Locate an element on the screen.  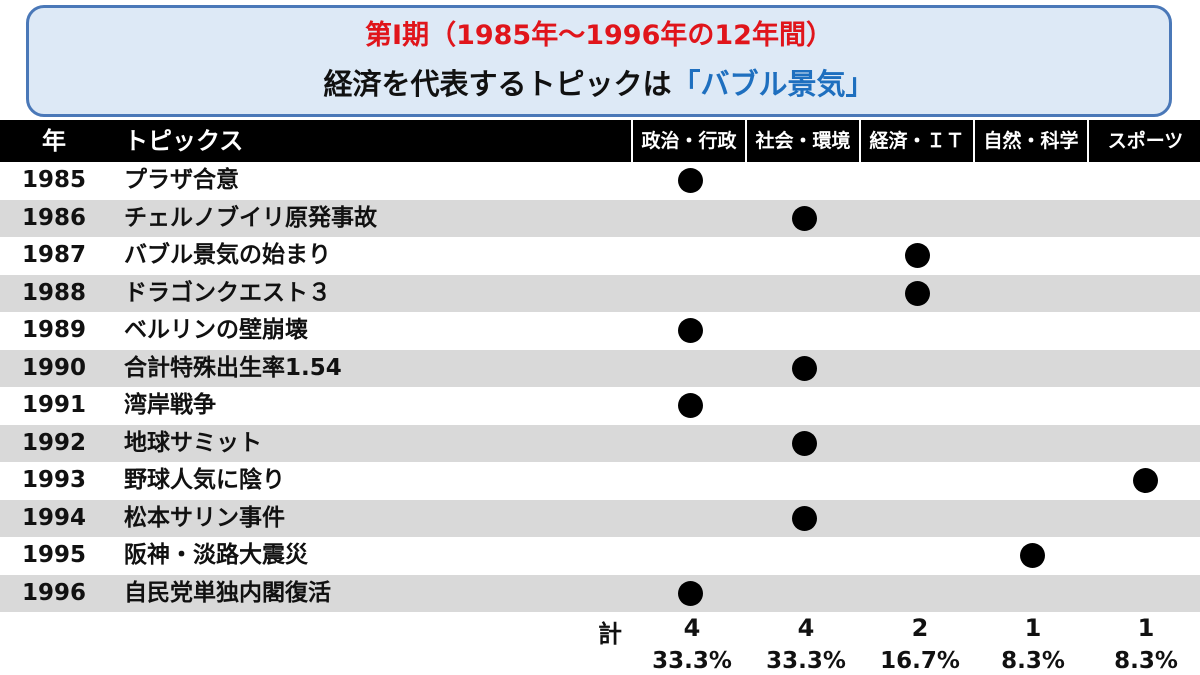
header-year: 年 is located at coordinates (54, 141).